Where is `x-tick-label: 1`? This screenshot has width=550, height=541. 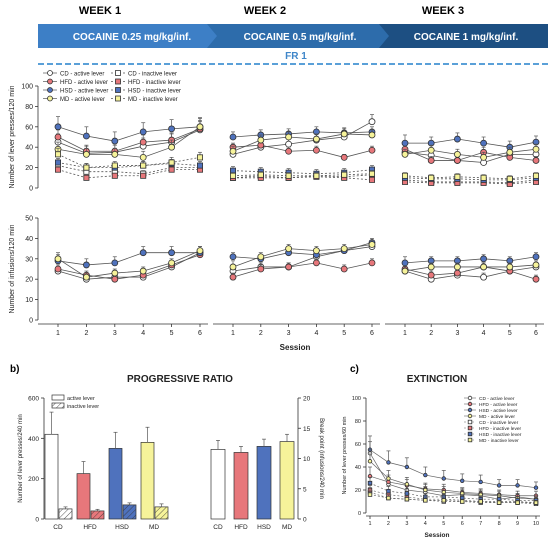
x-tick-label: 1 is located at coordinates (58, 333).